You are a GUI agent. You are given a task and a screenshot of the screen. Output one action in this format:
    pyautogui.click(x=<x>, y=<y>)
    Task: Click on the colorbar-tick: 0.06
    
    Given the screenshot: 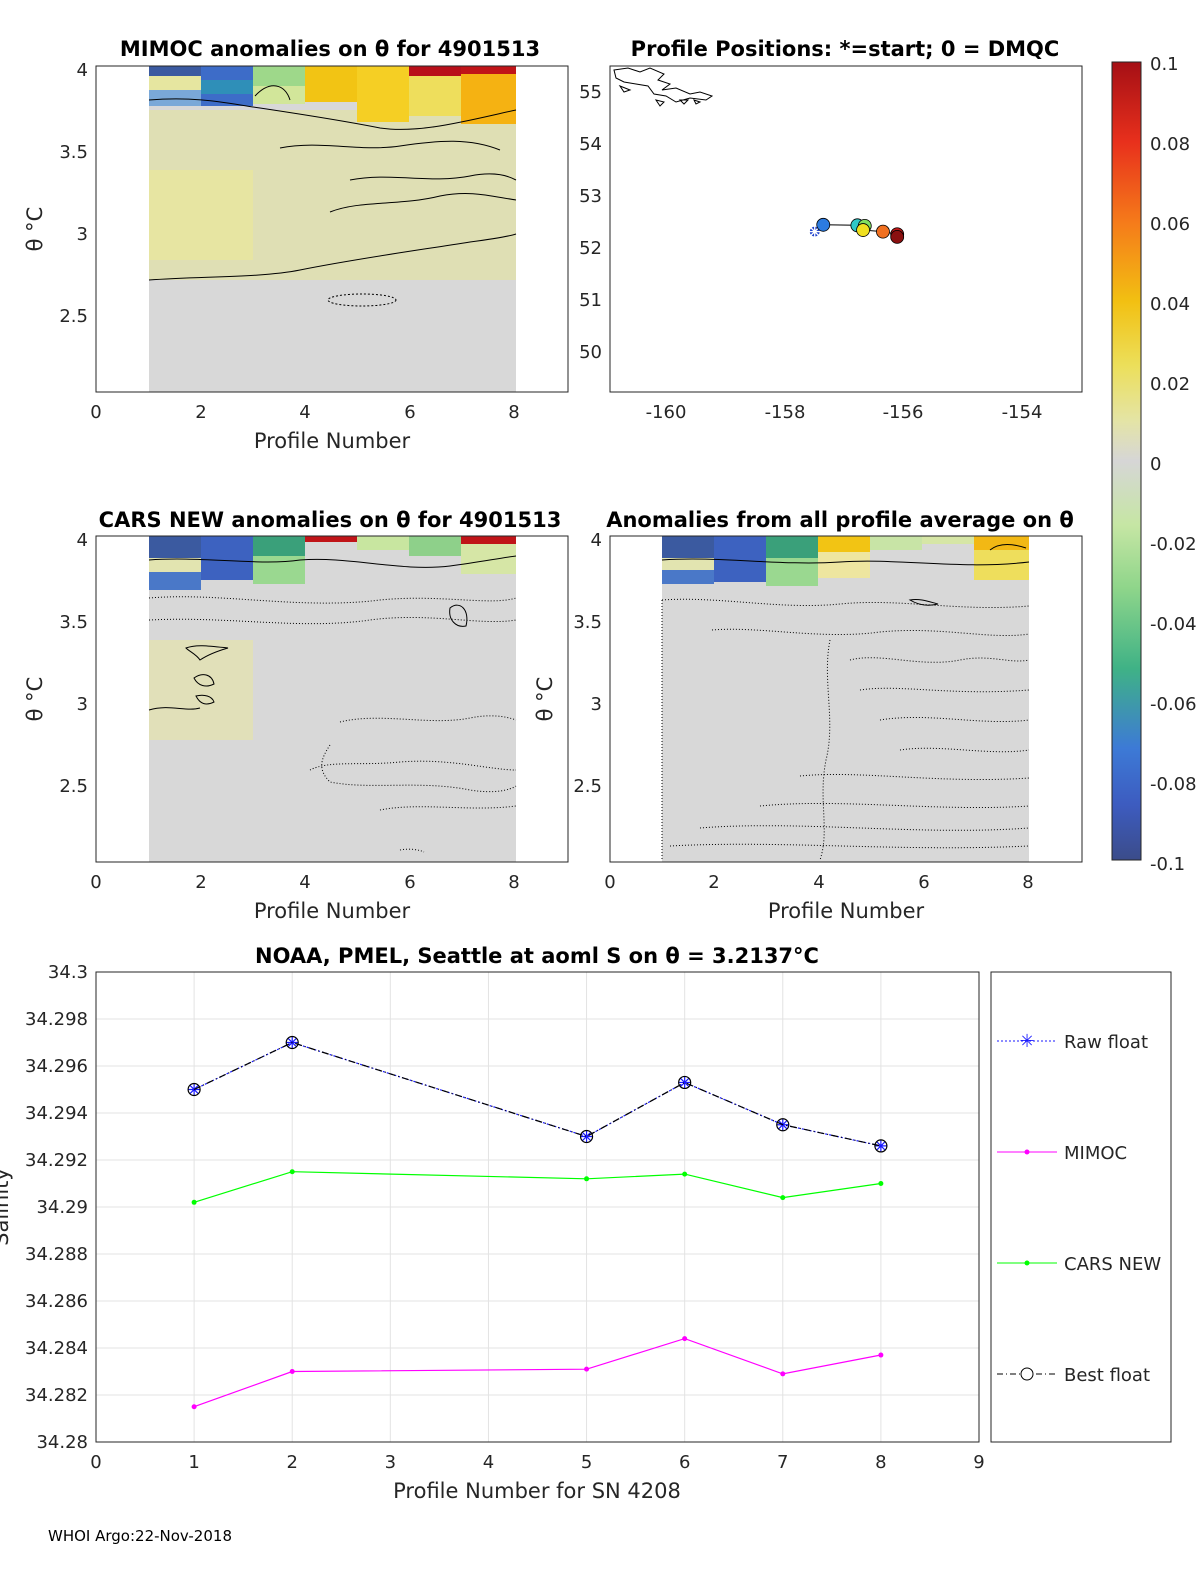 What is the action you would take?
    pyautogui.click(x=1170, y=224)
    